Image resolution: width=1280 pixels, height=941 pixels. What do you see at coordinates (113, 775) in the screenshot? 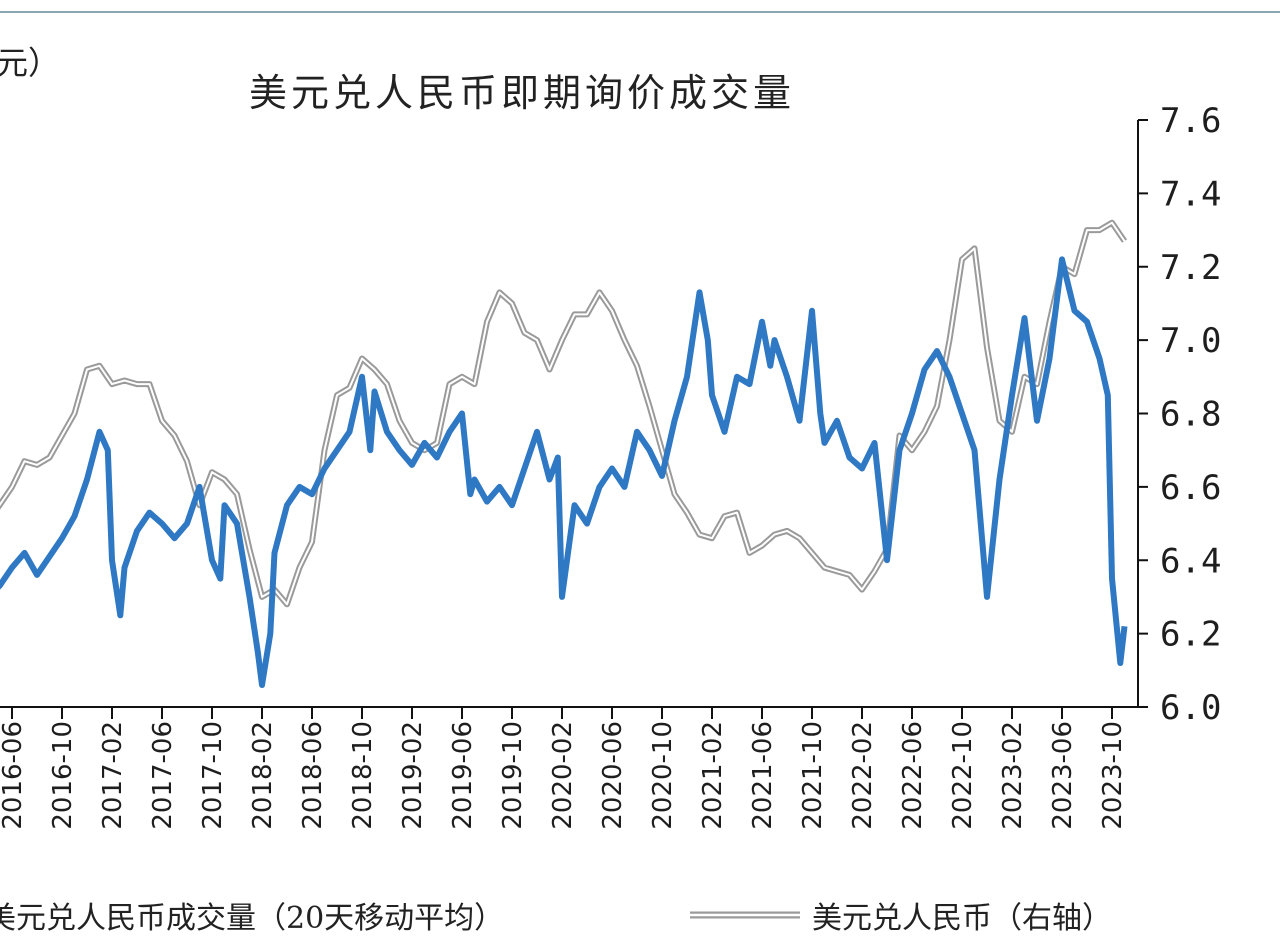
I see `x-tick-label: 2017-02` at bounding box center [113, 775].